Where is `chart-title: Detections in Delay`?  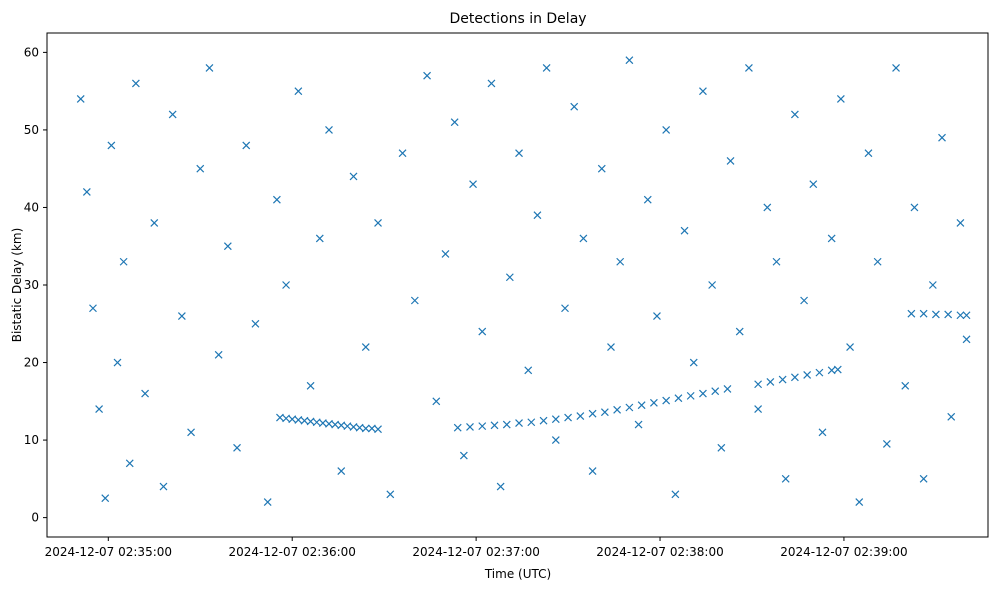
chart-title: Detections in Delay is located at coordinates (517, 19).